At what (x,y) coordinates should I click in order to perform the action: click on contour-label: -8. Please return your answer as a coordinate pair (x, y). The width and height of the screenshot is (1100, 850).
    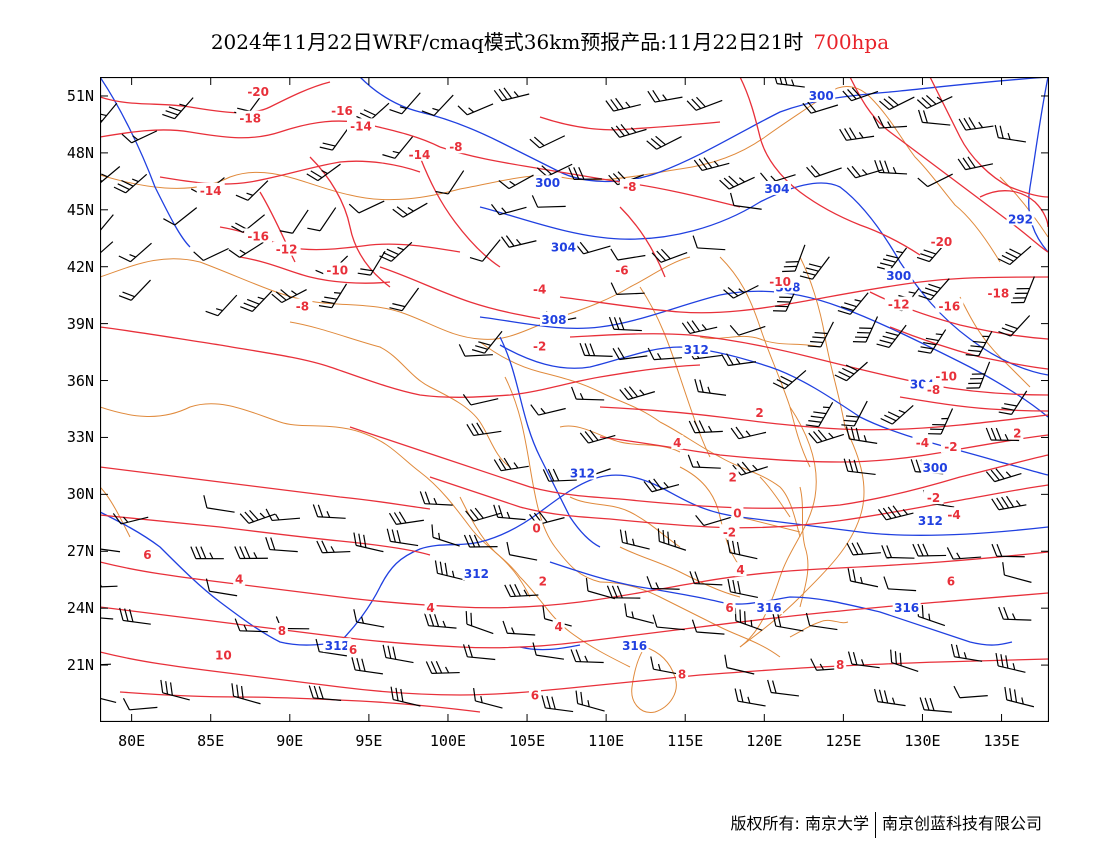
    Looking at the image, I should click on (302, 307).